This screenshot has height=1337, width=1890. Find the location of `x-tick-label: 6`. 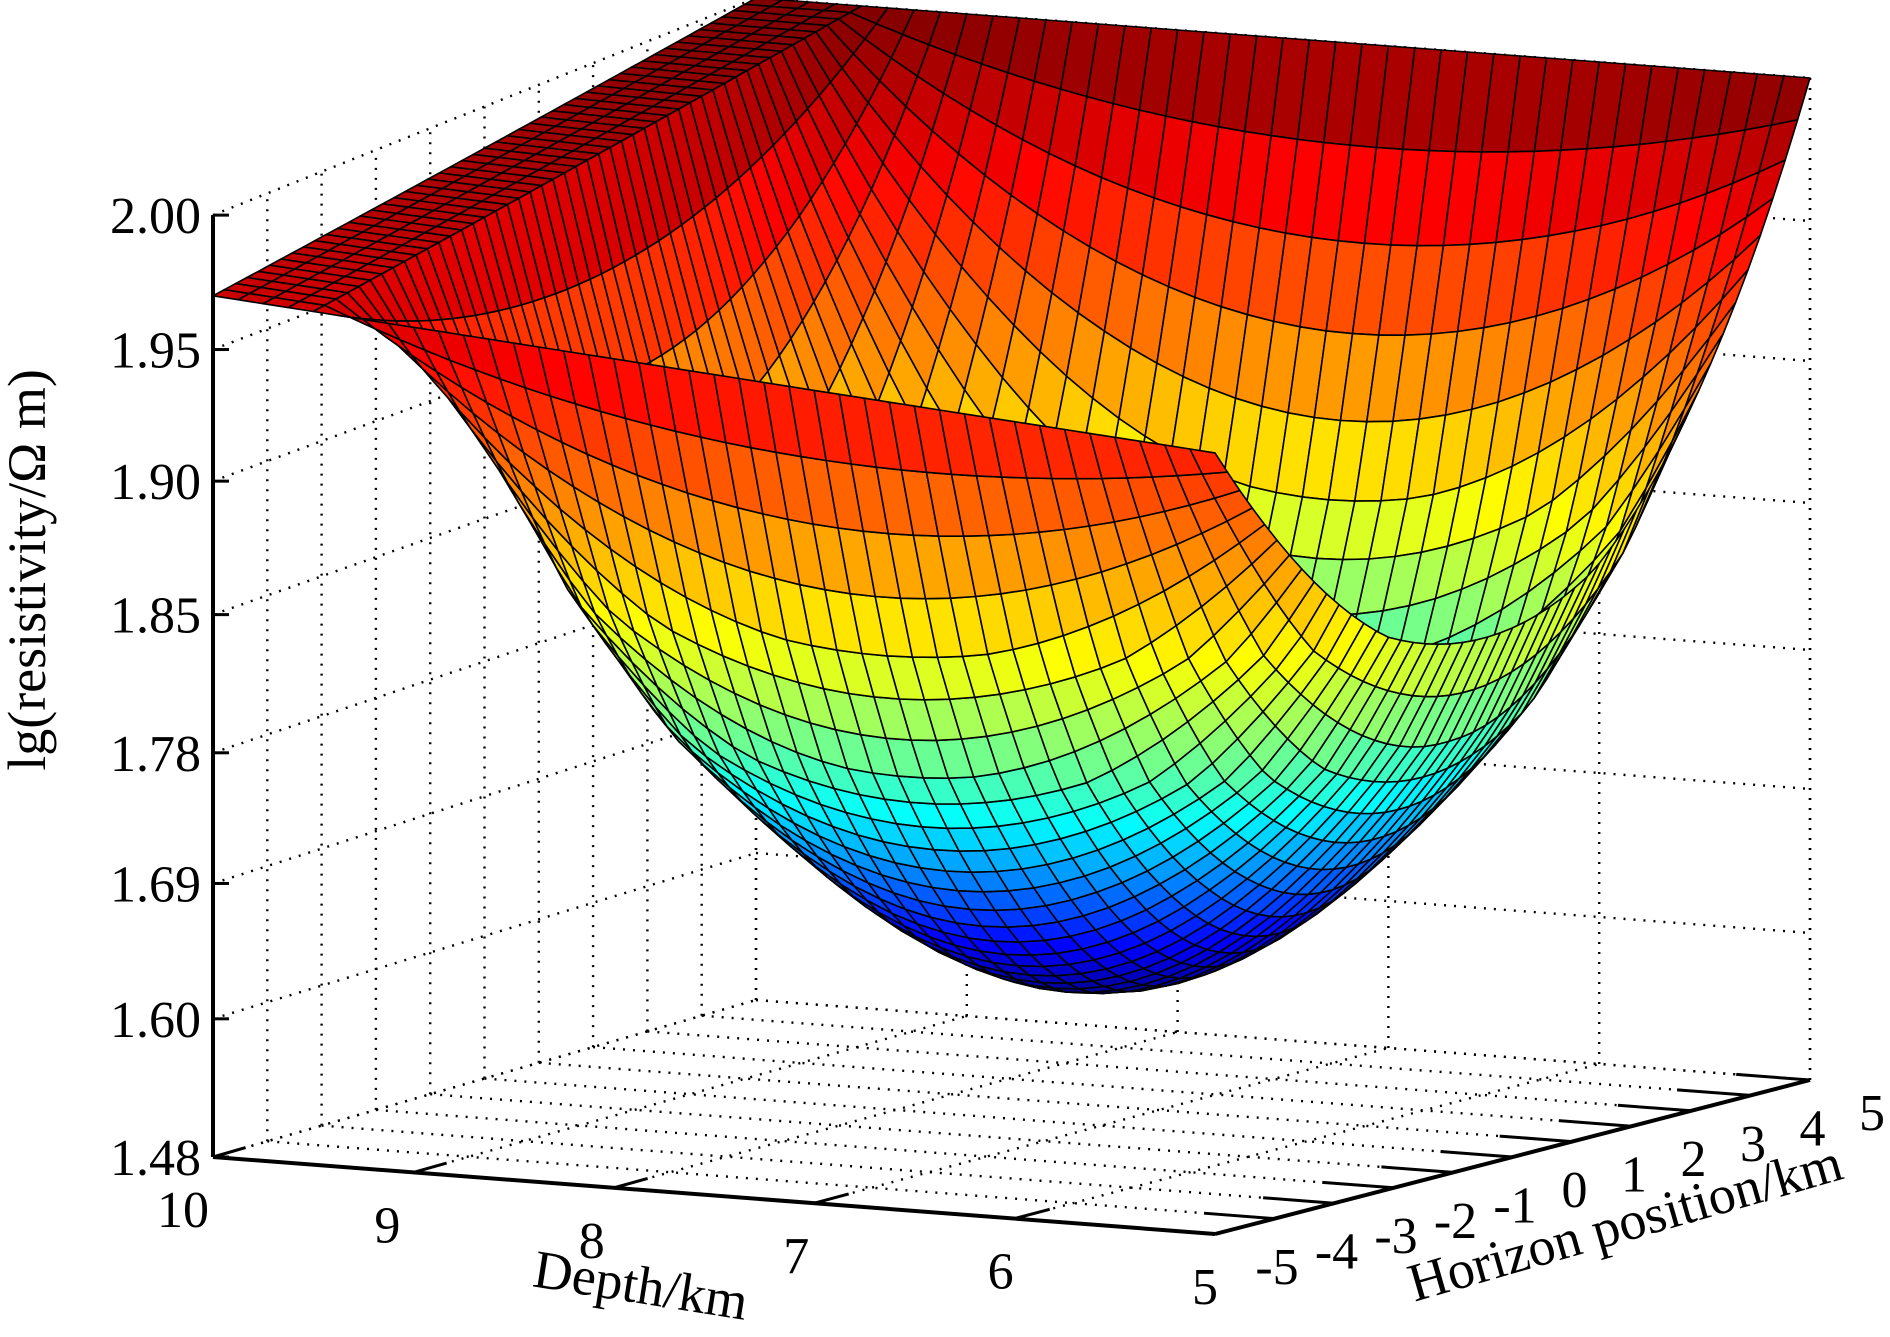

x-tick-label: 6 is located at coordinates (1001, 1272).